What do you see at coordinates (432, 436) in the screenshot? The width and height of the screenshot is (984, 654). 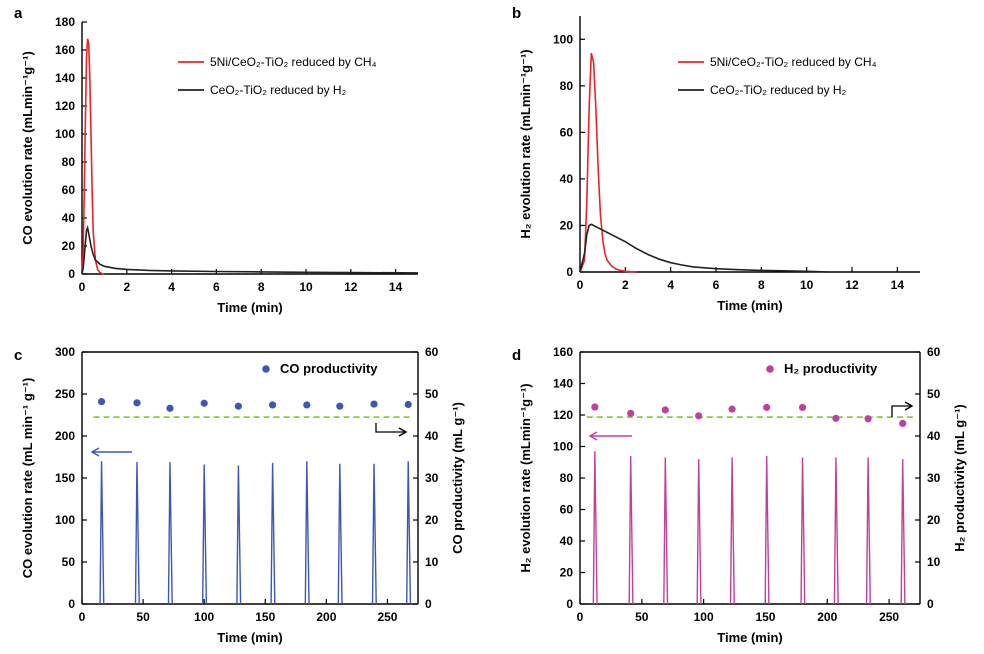 I see `y2-tick-label: 40` at bounding box center [432, 436].